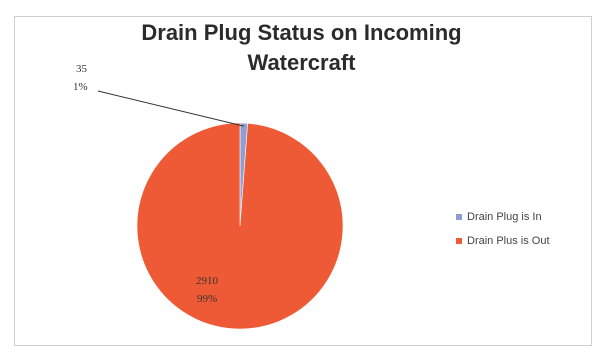 The height and width of the screenshot is (354, 603). I want to click on data-label-value-plug-out: 2910, so click(207, 281).